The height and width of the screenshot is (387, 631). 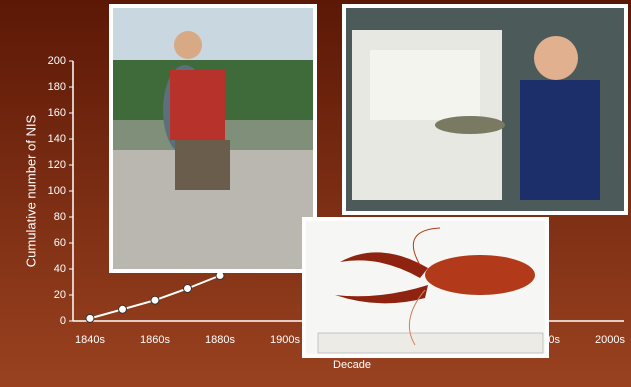 I want to click on y-tick-label: 160, so click(x=57, y=113).